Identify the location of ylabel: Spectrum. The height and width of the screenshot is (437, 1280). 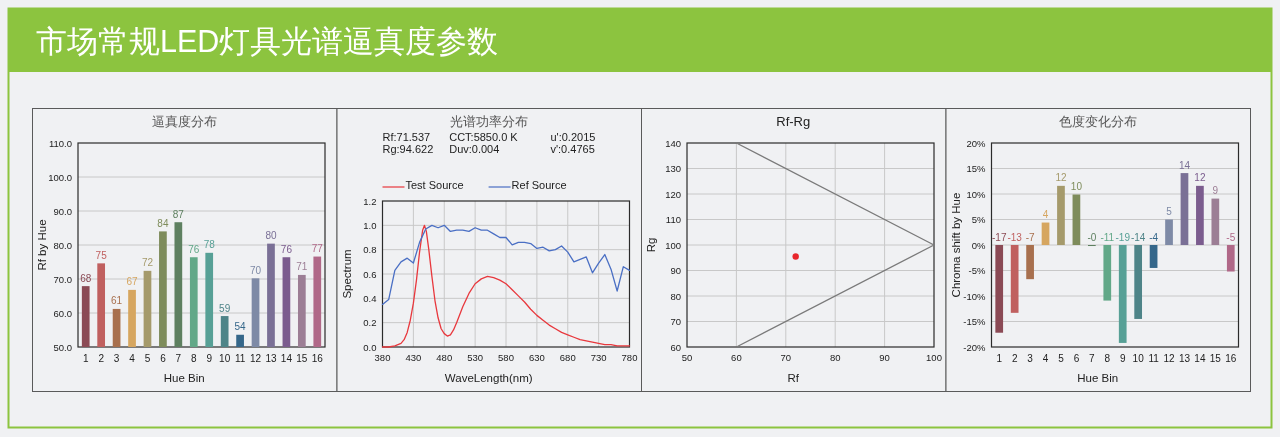
(346, 274).